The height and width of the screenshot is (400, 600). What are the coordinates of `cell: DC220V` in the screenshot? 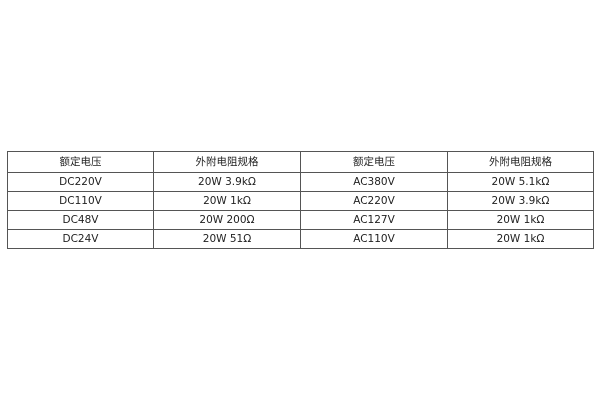 It's located at (80, 182).